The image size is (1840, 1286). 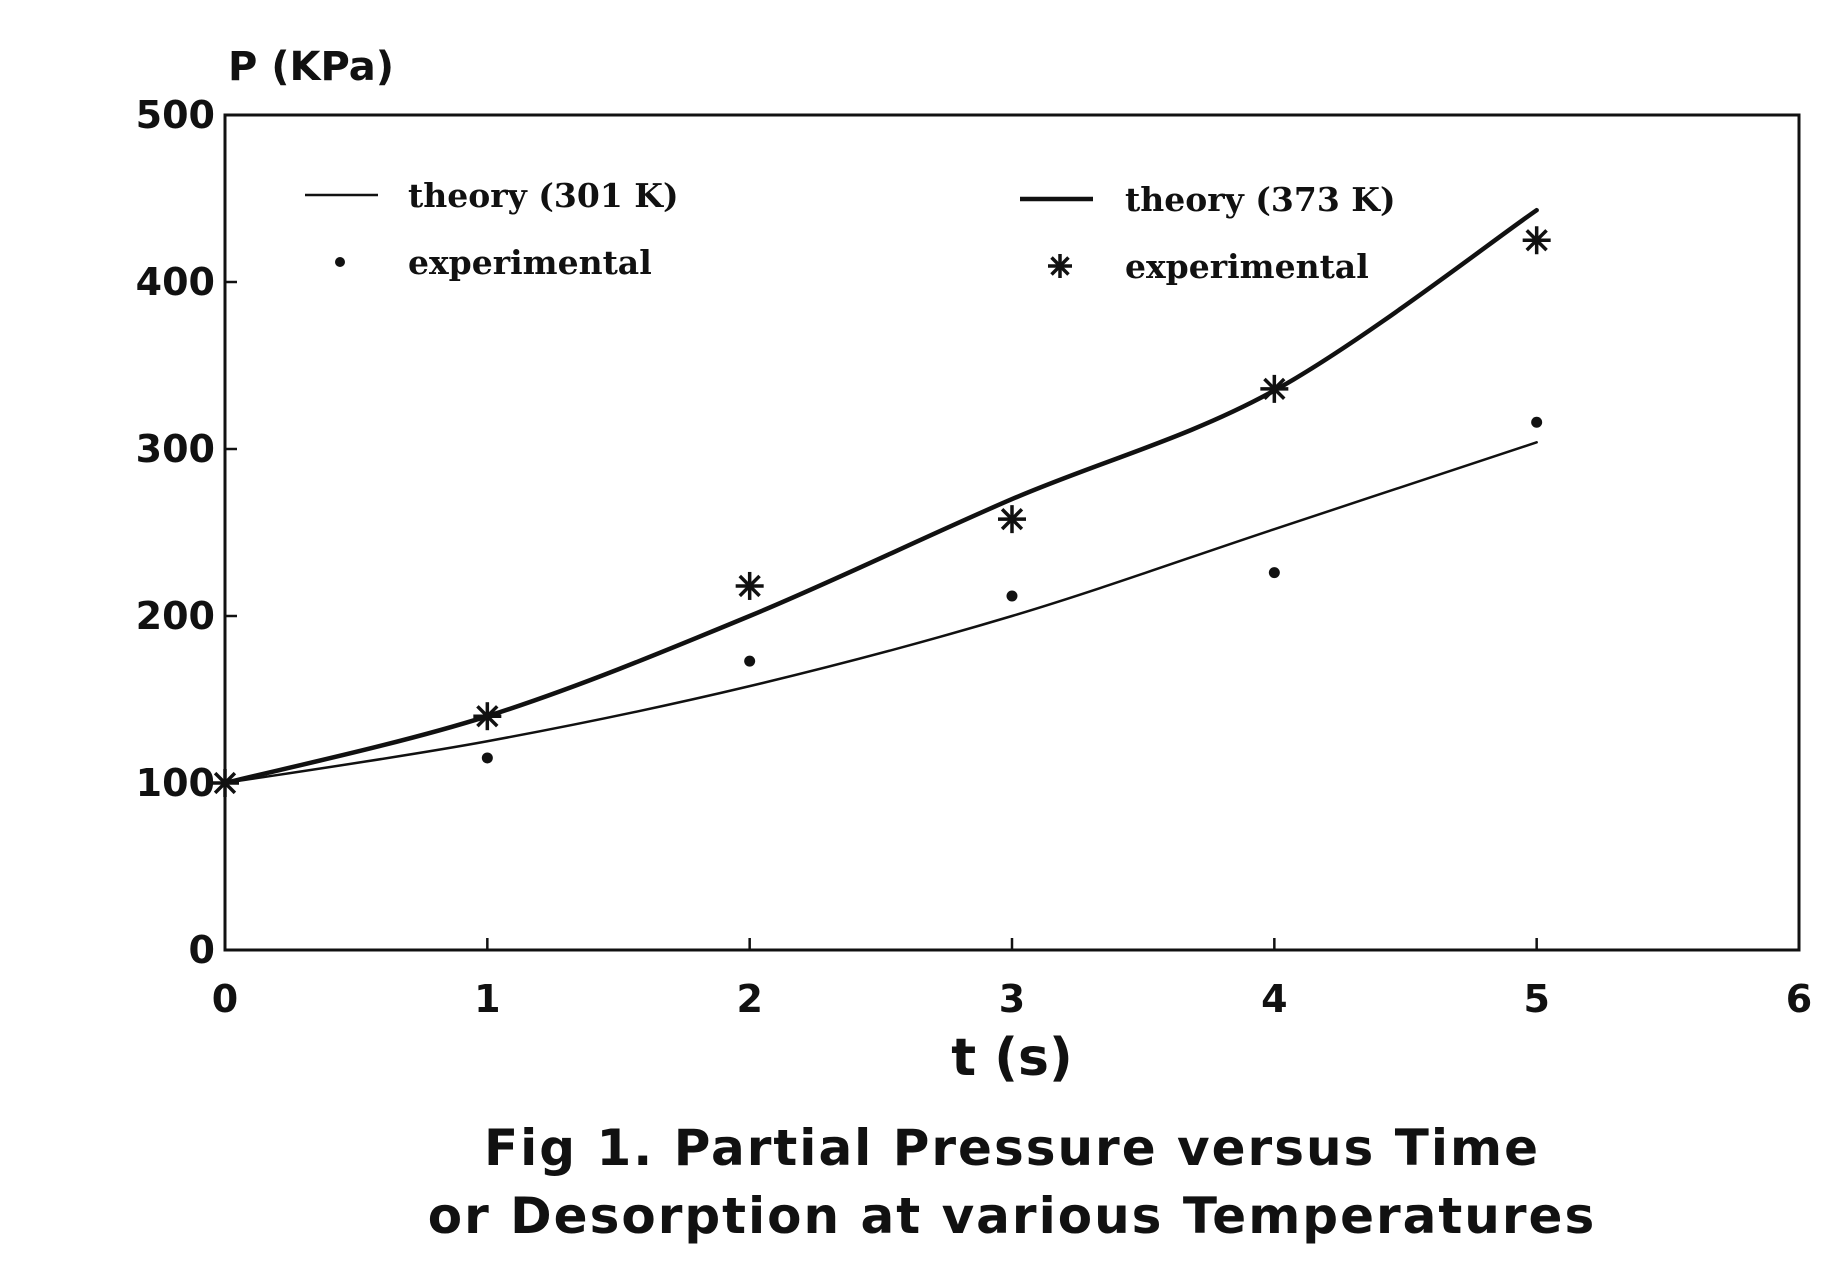 I want to click on y-axis-ticks: 0 100 200 300 400 500, so click(x=186, y=532).